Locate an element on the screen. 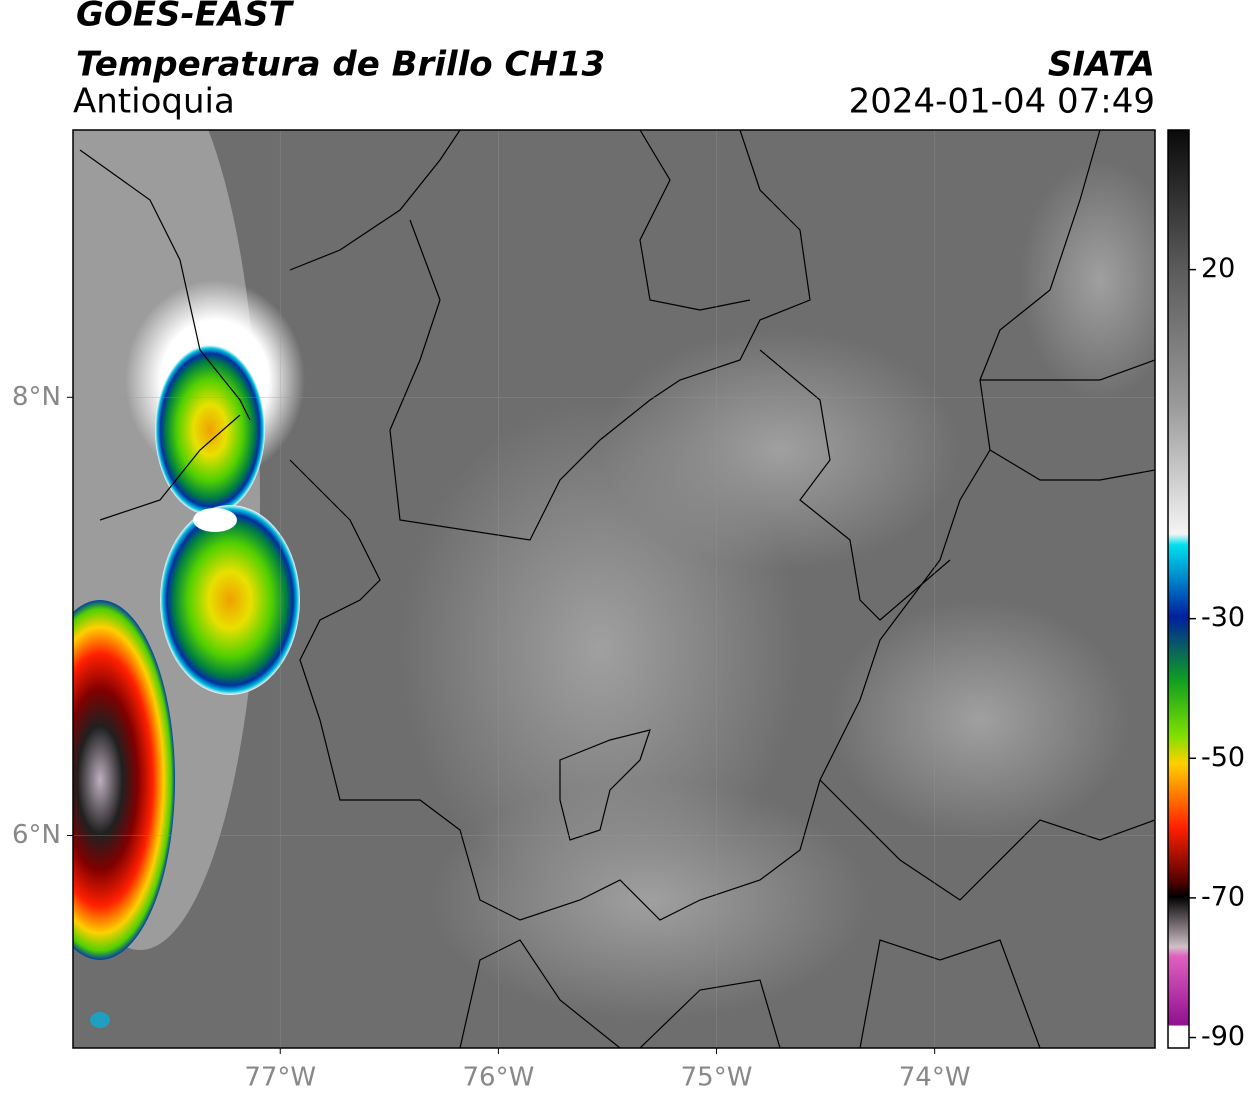 The width and height of the screenshot is (1252, 1103). colorbar-tick-label: 20 is located at coordinates (1218, 268).